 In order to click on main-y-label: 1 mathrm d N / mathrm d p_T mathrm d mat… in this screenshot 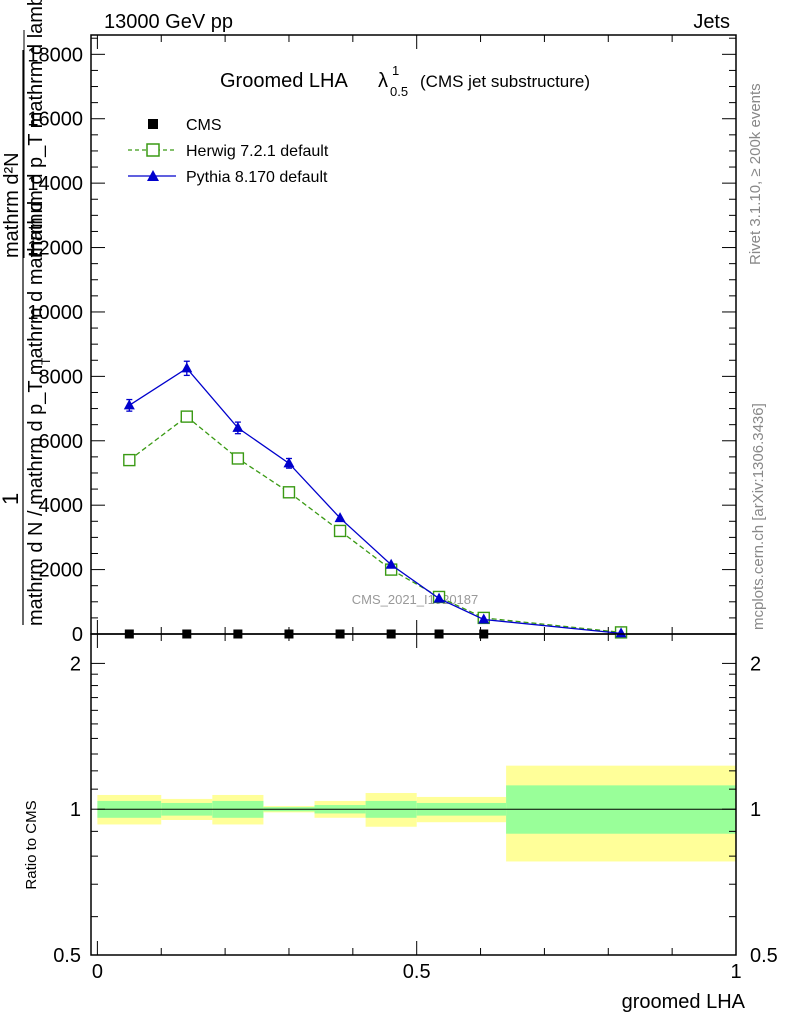, I will do `click(26, 313)`.